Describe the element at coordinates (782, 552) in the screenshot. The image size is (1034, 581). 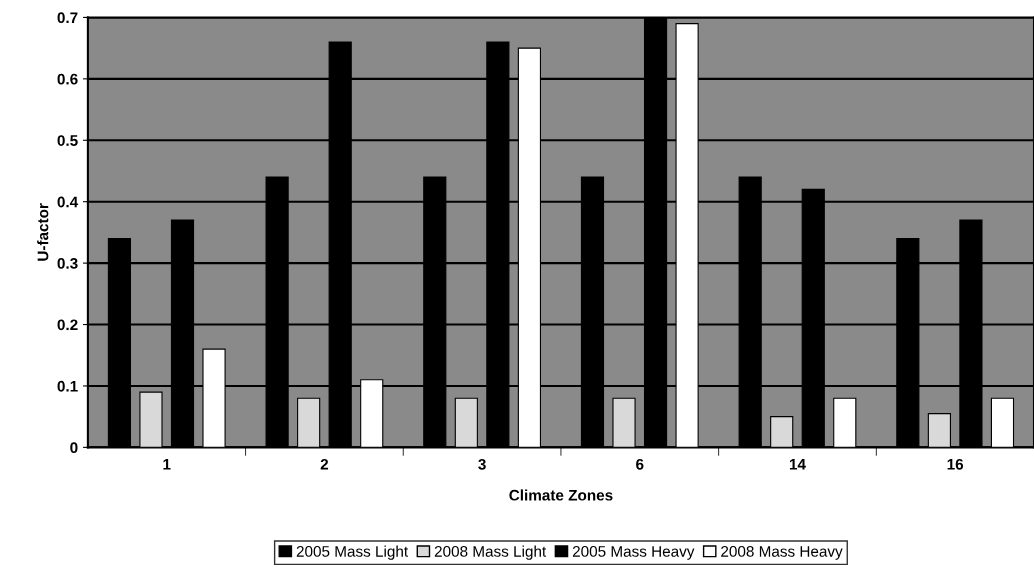
I see `legend-label: 2008 Mass Heavy` at that location.